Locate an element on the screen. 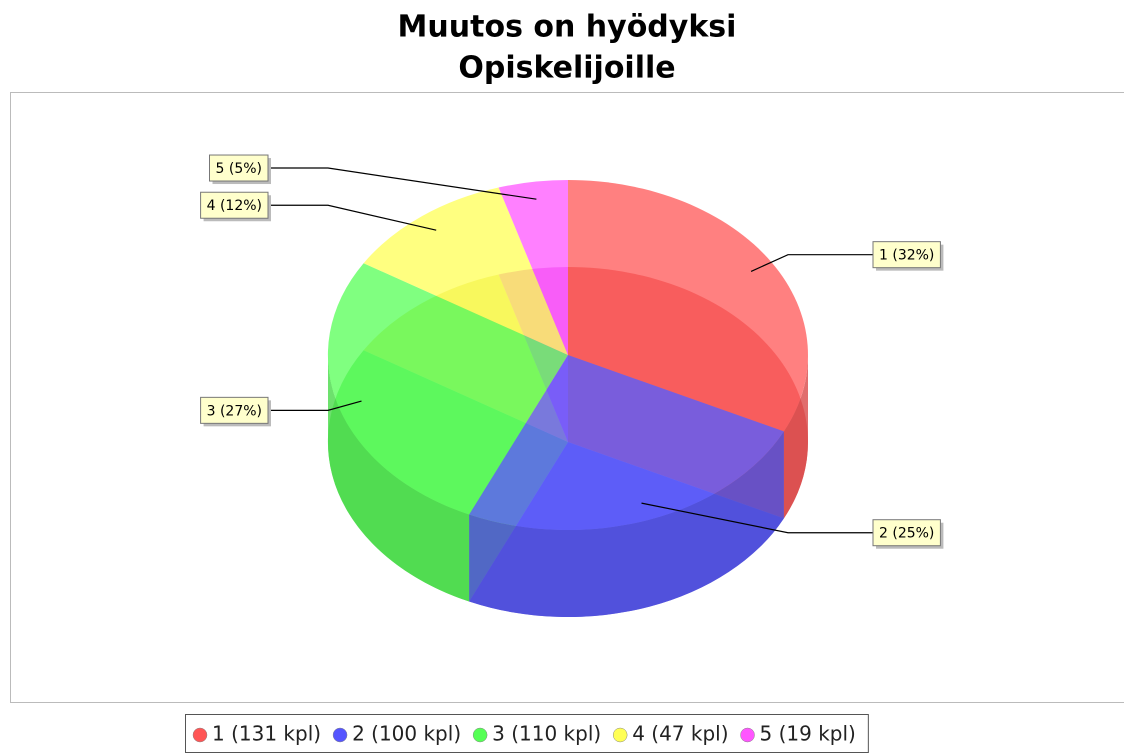  slice-label: 3 (27%) is located at coordinates (234, 411).